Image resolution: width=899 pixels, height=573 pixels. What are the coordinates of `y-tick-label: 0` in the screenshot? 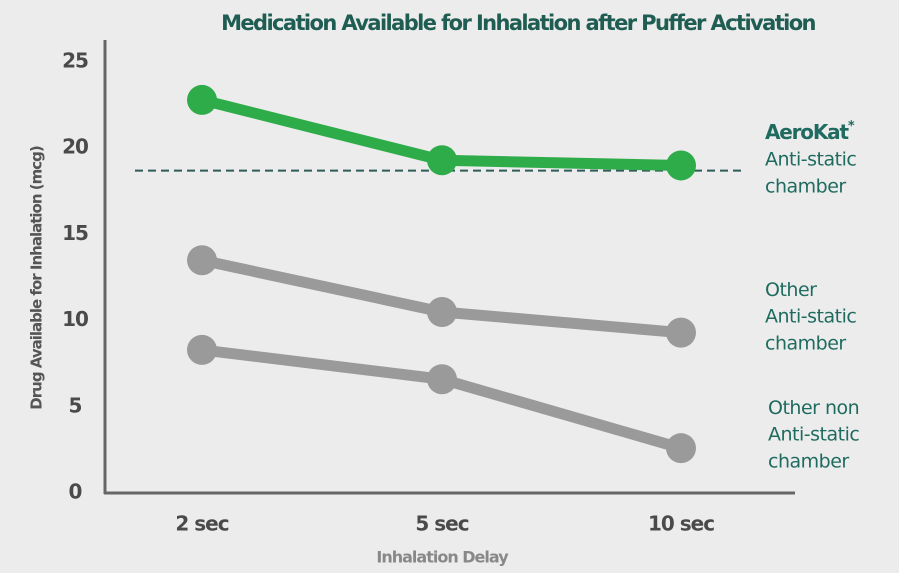 It's located at (75, 492).